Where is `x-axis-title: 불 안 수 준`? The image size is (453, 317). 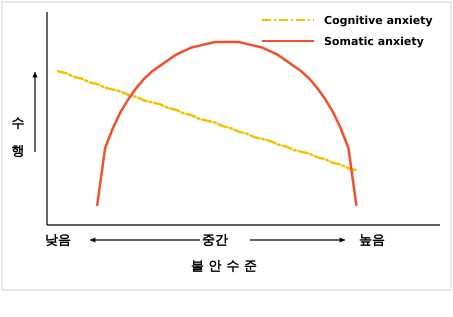 x-axis-title: 불 안 수 준 is located at coordinates (224, 266).